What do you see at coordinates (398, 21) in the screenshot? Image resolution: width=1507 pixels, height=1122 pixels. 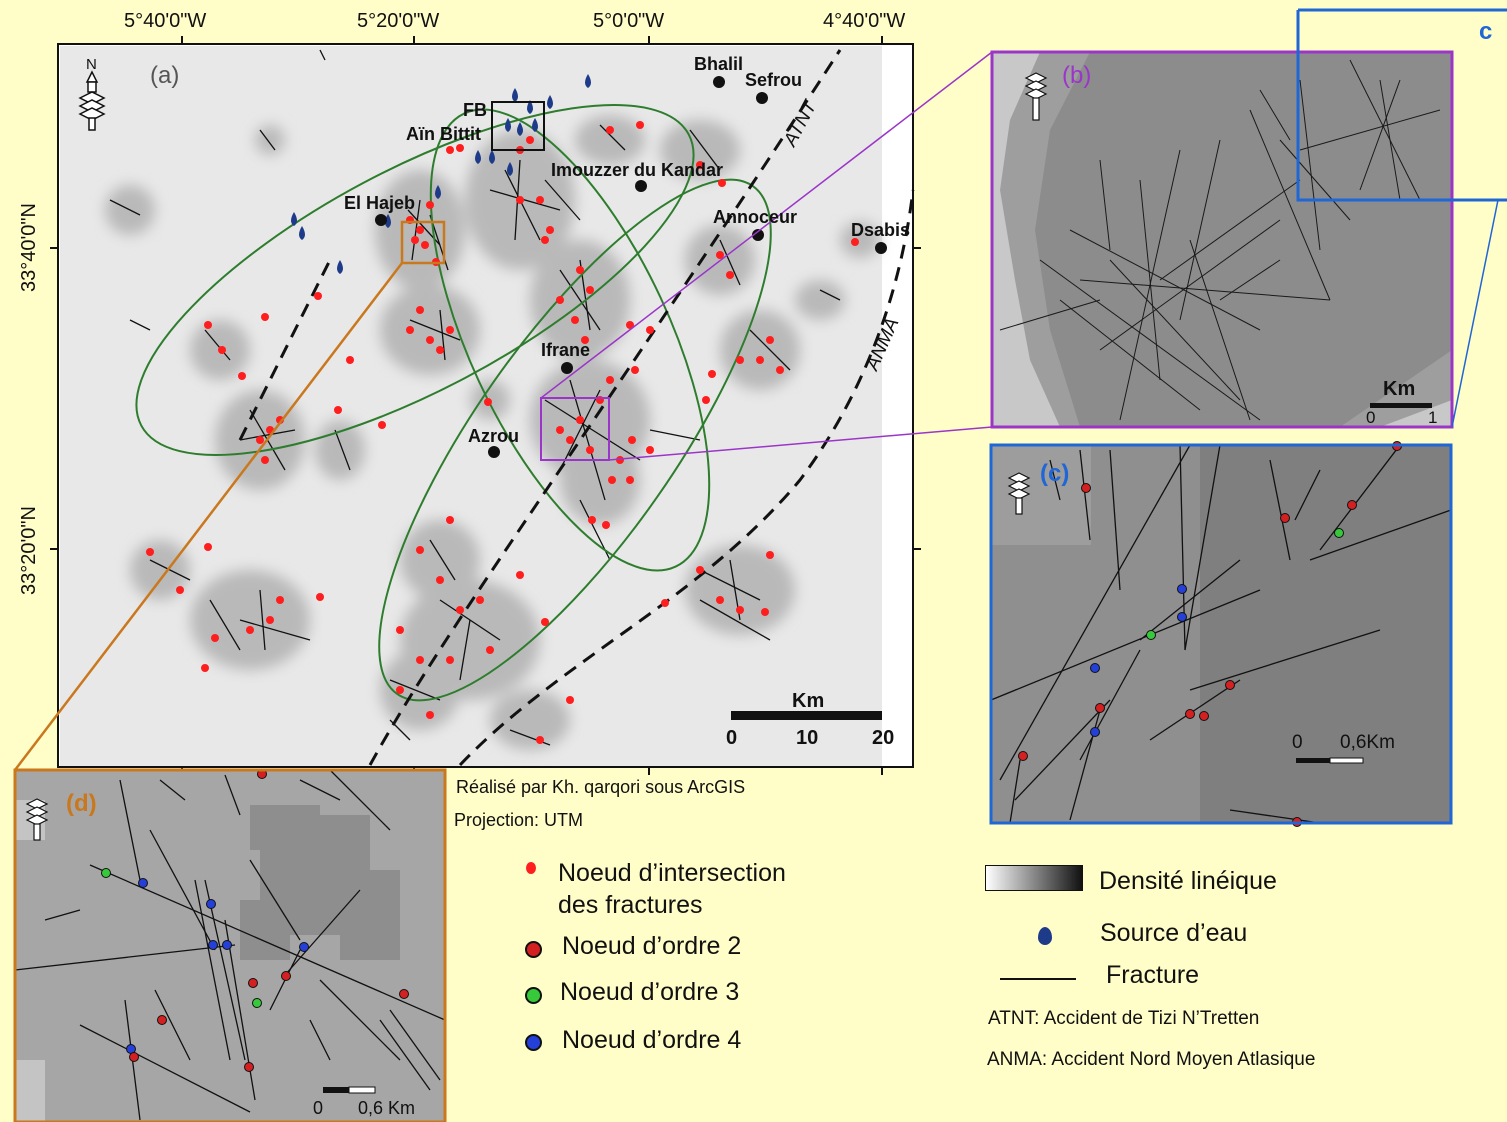 I see `lon-tick-2: 5°20'0"W` at bounding box center [398, 21].